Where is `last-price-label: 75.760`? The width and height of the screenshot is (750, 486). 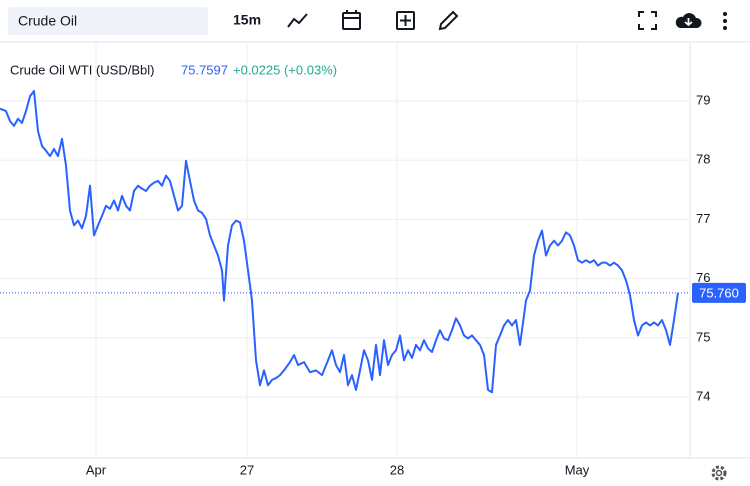
last-price-label: 75.760 is located at coordinates (719, 292).